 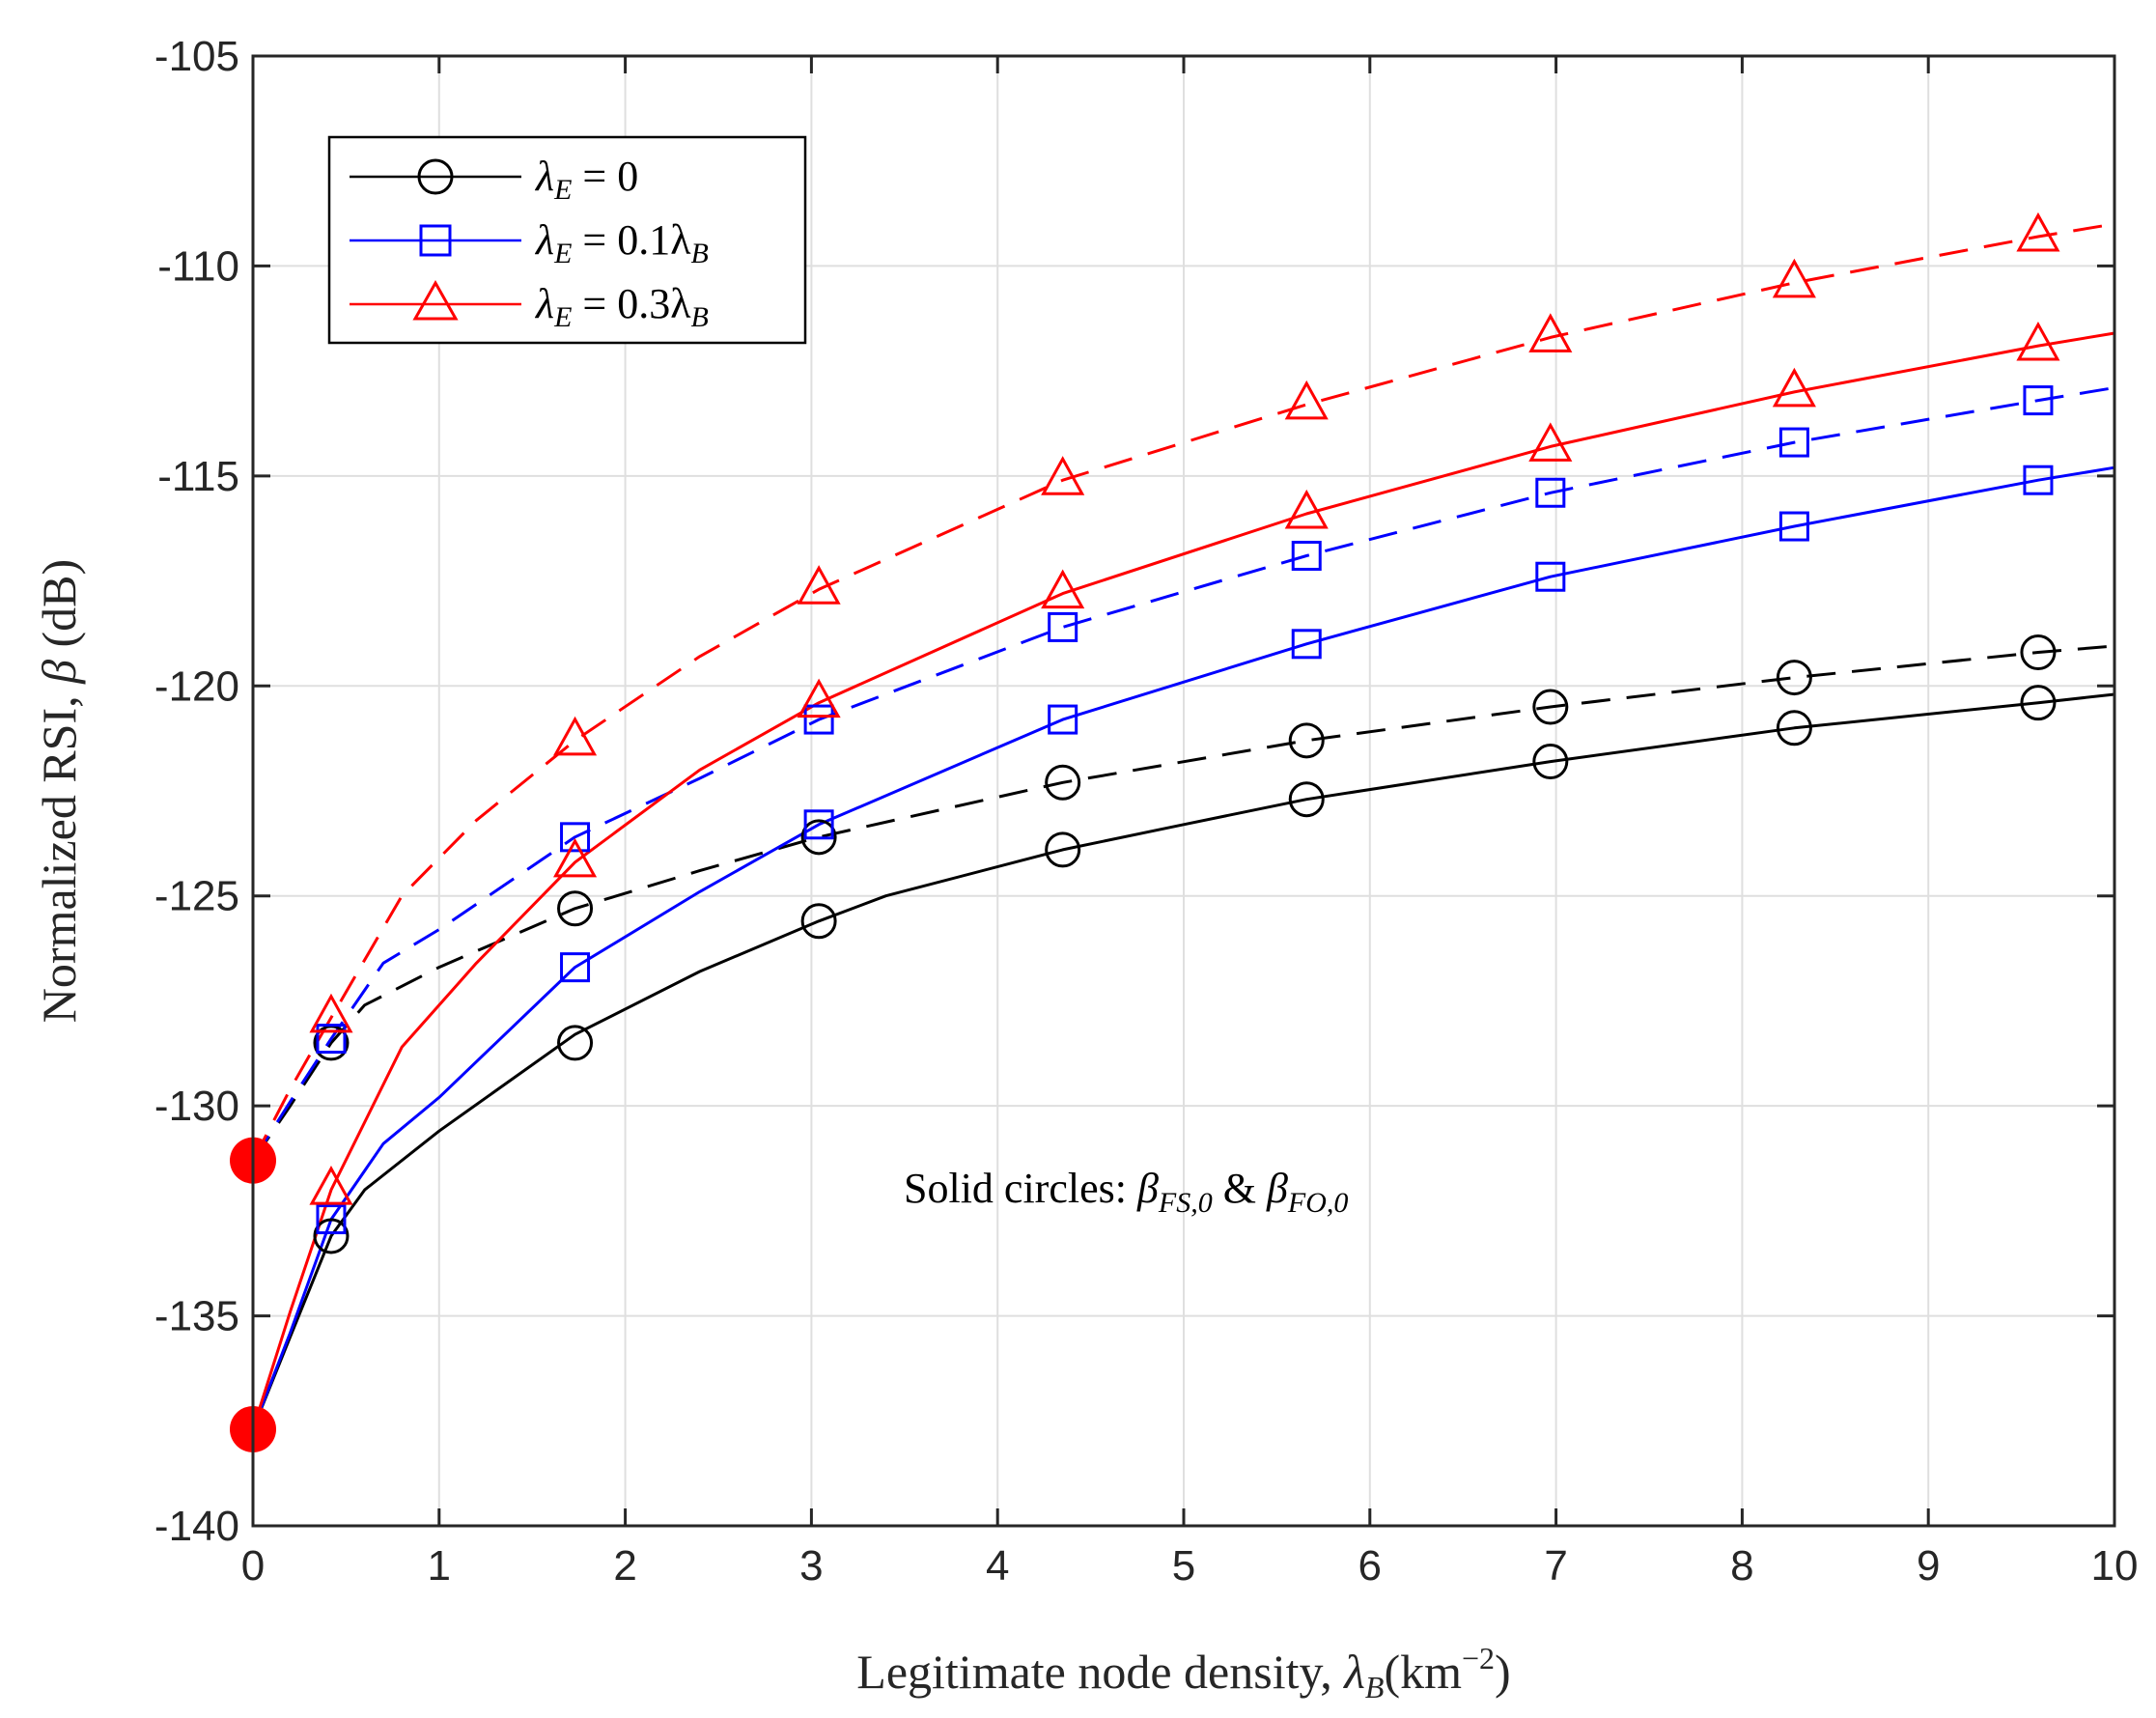 What do you see at coordinates (440, 1566) in the screenshot?
I see `x-tick-label: 1` at bounding box center [440, 1566].